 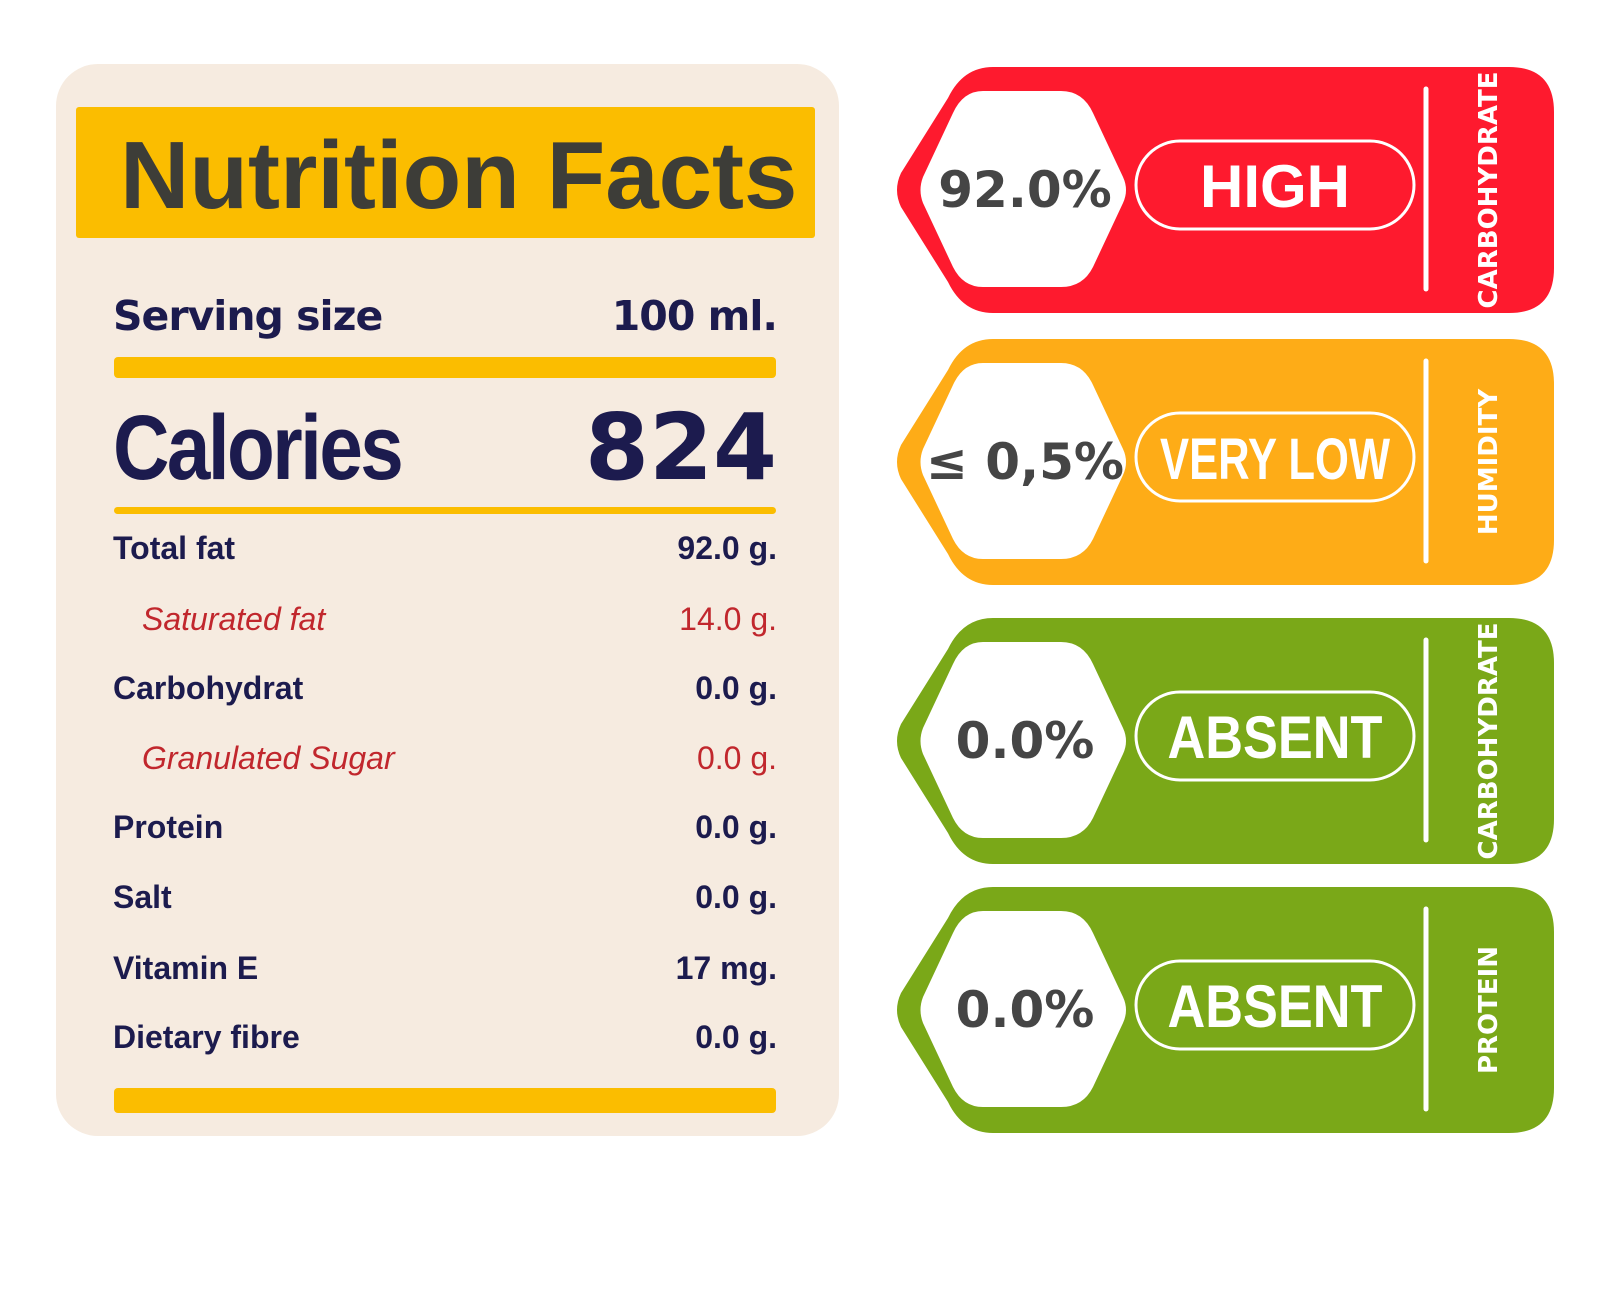 I want to click on nutrient-name-vertical: HUMIDITY, so click(x=1489, y=461).